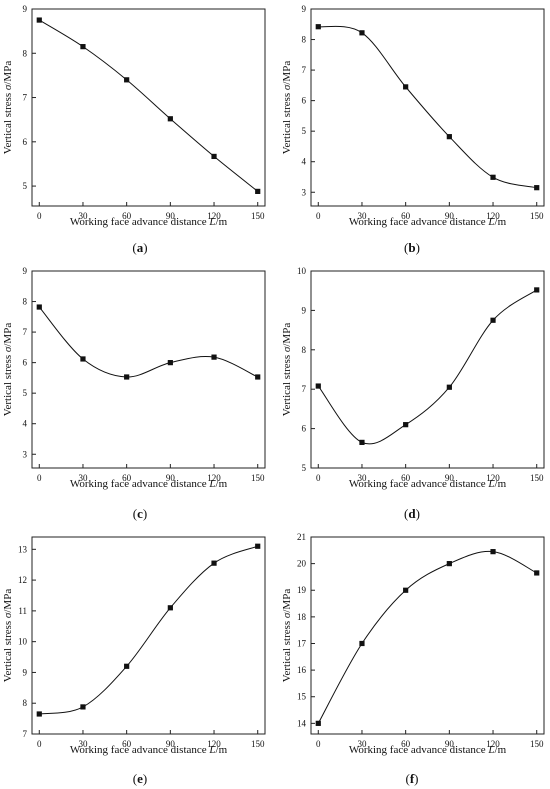 The height and width of the screenshot is (789, 550). I want to click on y-tick-label: 12, so click(22, 580).